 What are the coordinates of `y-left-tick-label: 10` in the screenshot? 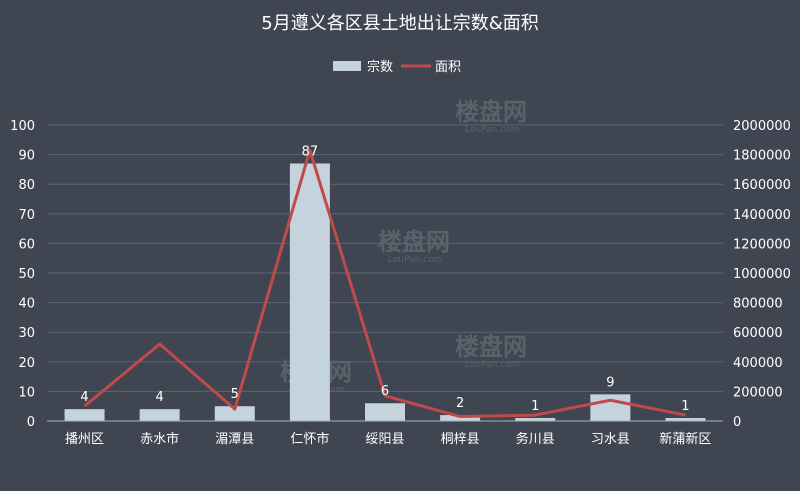 It's located at (26, 392).